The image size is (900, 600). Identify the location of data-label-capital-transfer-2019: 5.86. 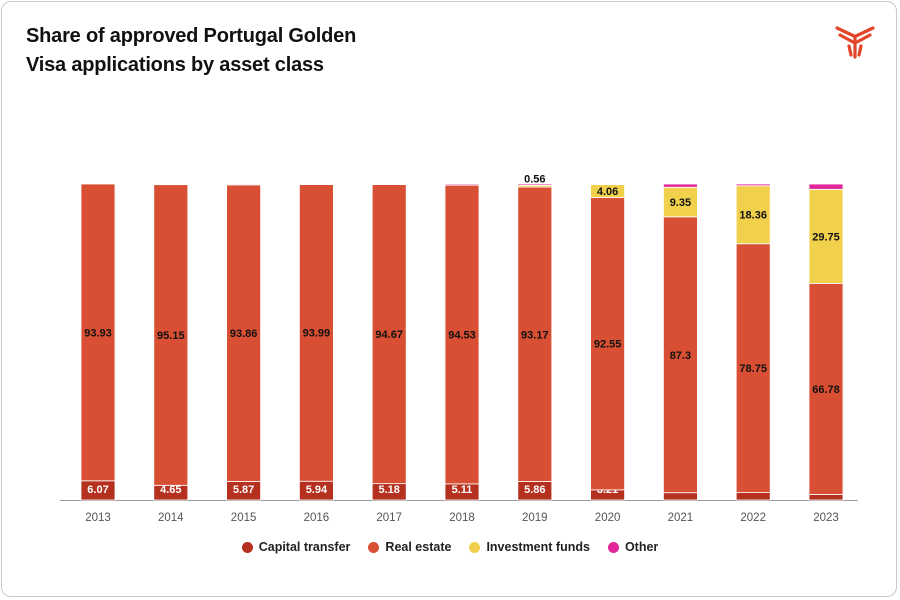
(534, 490).